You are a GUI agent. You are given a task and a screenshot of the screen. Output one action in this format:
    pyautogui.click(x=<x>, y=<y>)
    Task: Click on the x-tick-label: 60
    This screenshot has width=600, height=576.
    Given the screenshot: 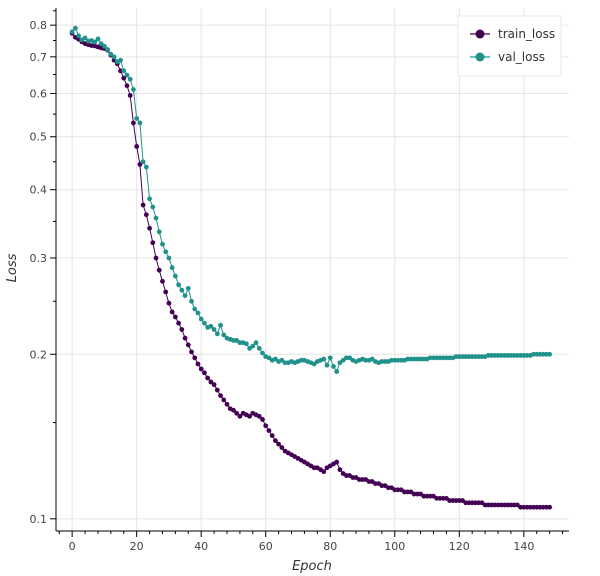 What is the action you would take?
    pyautogui.click(x=266, y=546)
    